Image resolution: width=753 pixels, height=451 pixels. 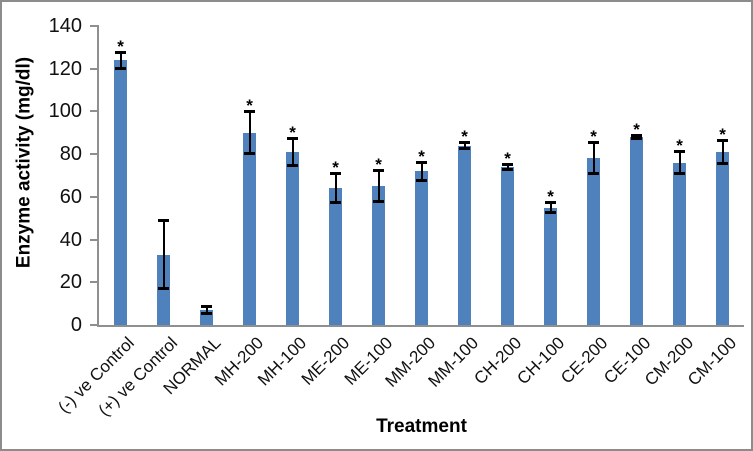 I want to click on y-tick-label: 140, so click(x=65, y=26).